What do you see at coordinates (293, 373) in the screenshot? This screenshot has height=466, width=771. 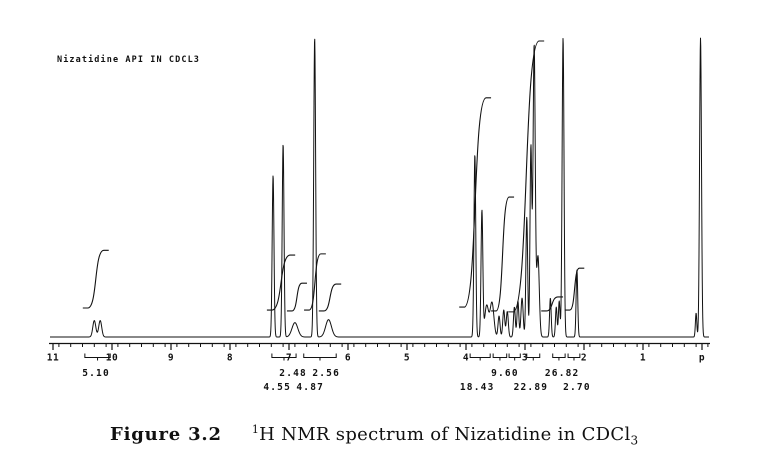 I see `integral-value-label: 2.48` at bounding box center [293, 373].